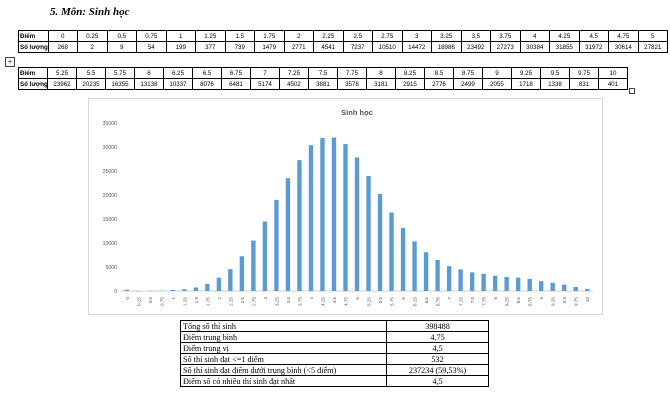  What do you see at coordinates (623, 47) in the screenshot?
I see `count-cell: 30614` at bounding box center [623, 47].